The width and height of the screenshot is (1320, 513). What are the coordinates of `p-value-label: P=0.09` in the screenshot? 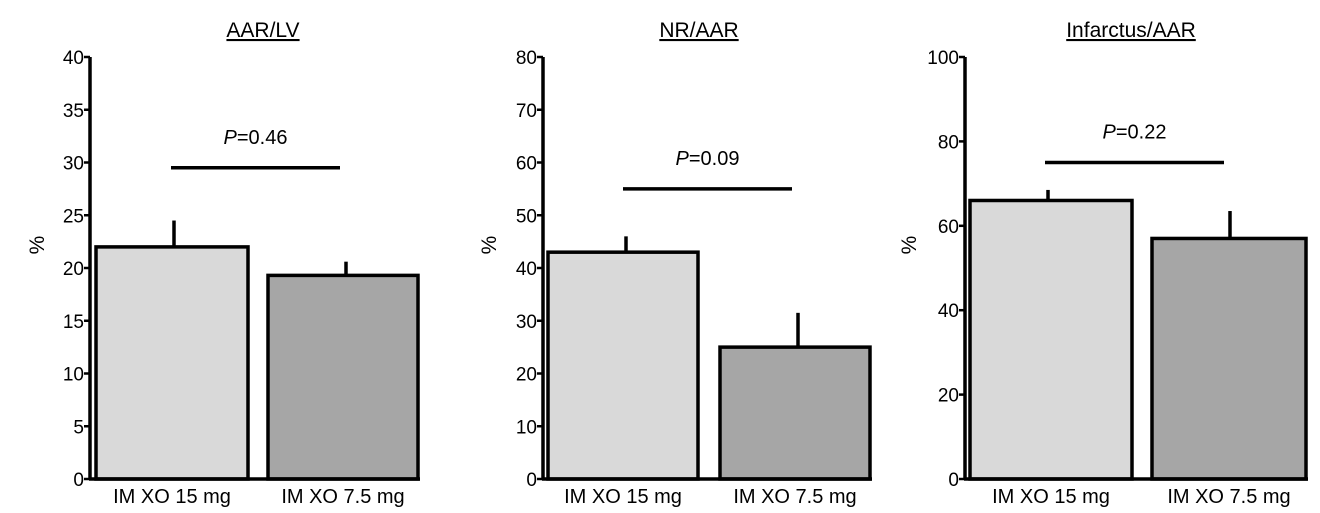 It's located at (708, 159).